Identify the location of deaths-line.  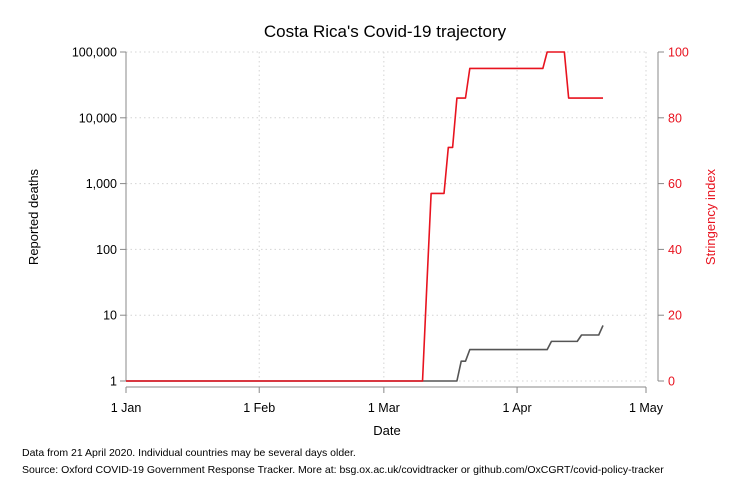
(365, 353).